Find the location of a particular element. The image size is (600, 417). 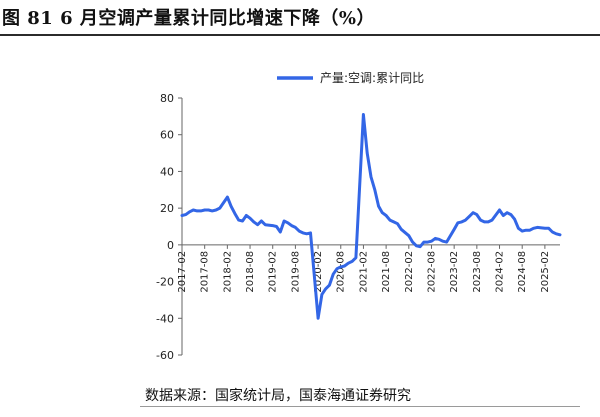

x-tick-label: 2022-02 is located at coordinates (409, 272).